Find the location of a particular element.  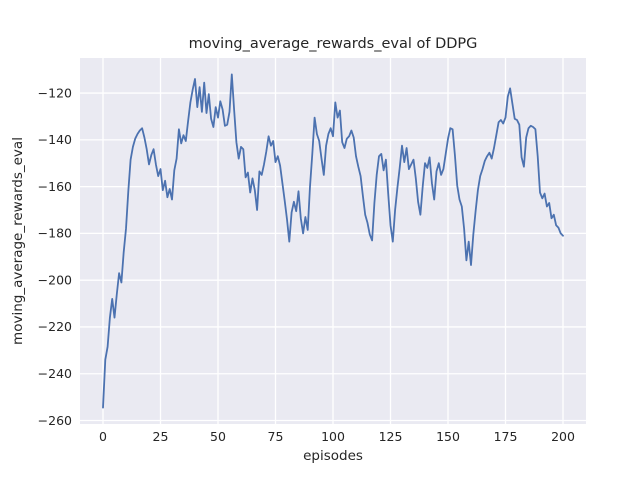

y-tick-label: −180 is located at coordinates (55, 233).